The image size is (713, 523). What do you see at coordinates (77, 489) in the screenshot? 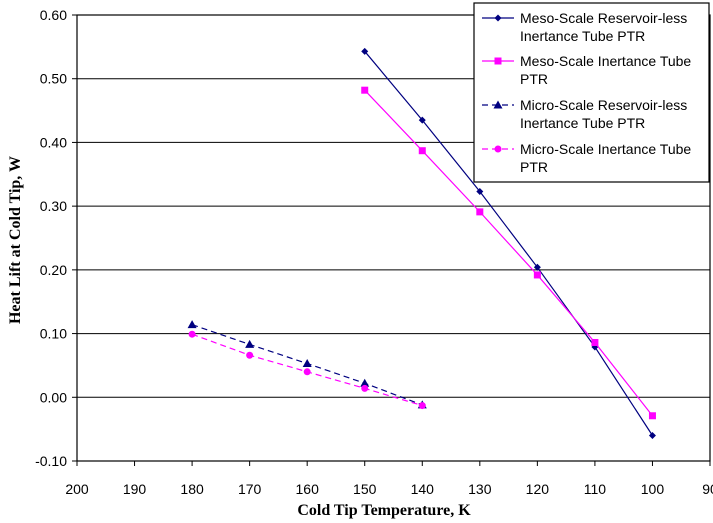
I see `x-tick-label: 200` at bounding box center [77, 489].